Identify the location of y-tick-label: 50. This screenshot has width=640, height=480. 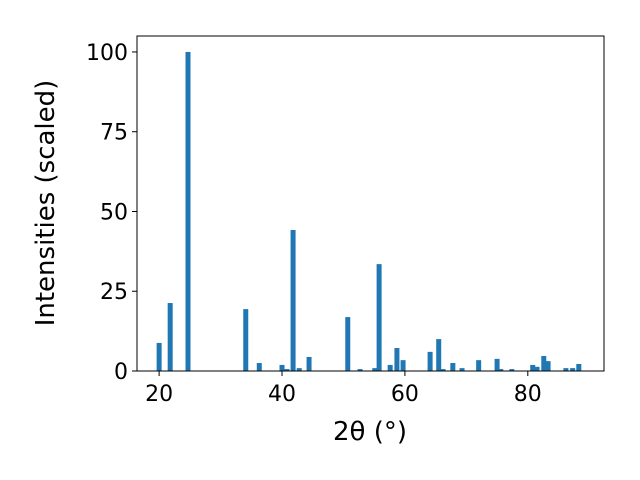
(114, 212).